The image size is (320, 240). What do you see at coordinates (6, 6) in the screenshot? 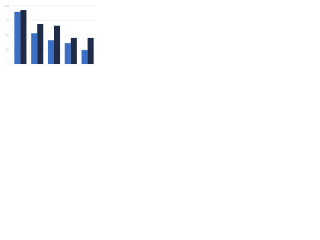
I see `y-tick-label: 100` at bounding box center [6, 6].